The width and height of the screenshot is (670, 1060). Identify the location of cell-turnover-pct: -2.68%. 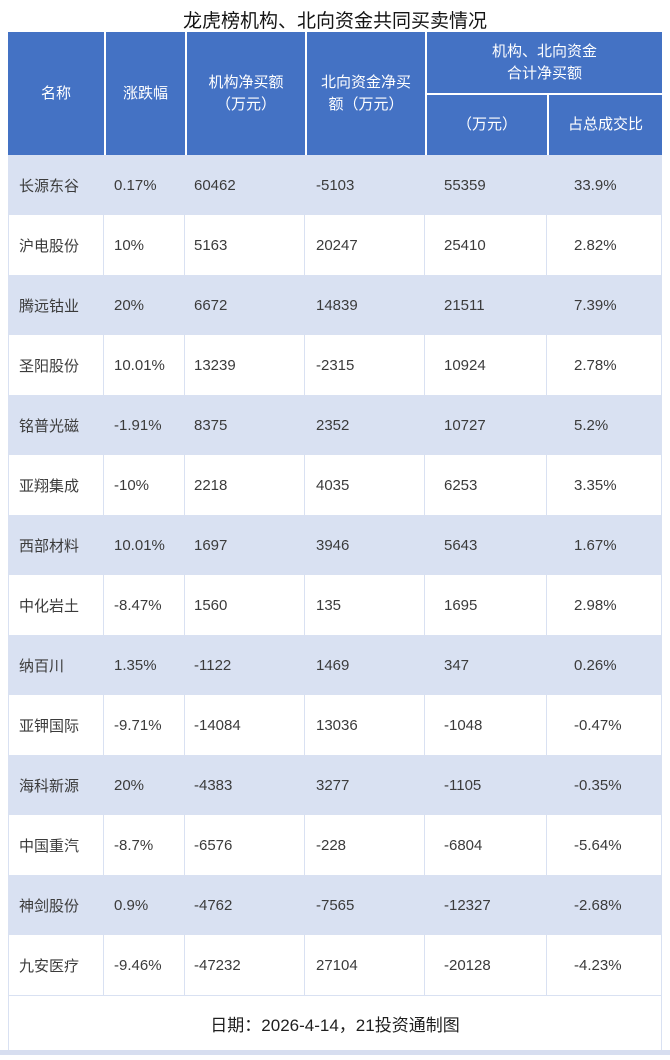
(604, 905).